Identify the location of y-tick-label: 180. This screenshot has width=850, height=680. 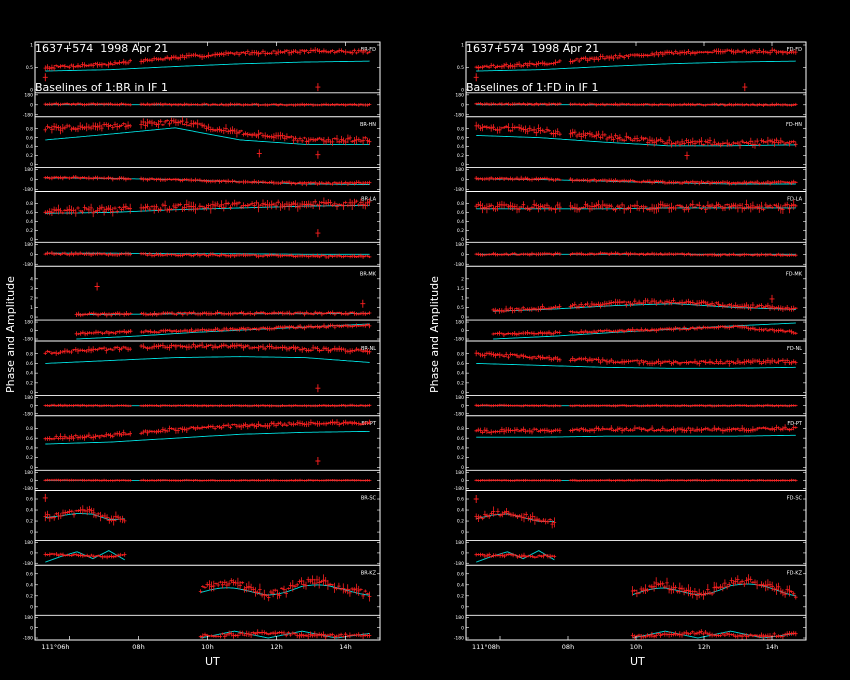
(28, 473).